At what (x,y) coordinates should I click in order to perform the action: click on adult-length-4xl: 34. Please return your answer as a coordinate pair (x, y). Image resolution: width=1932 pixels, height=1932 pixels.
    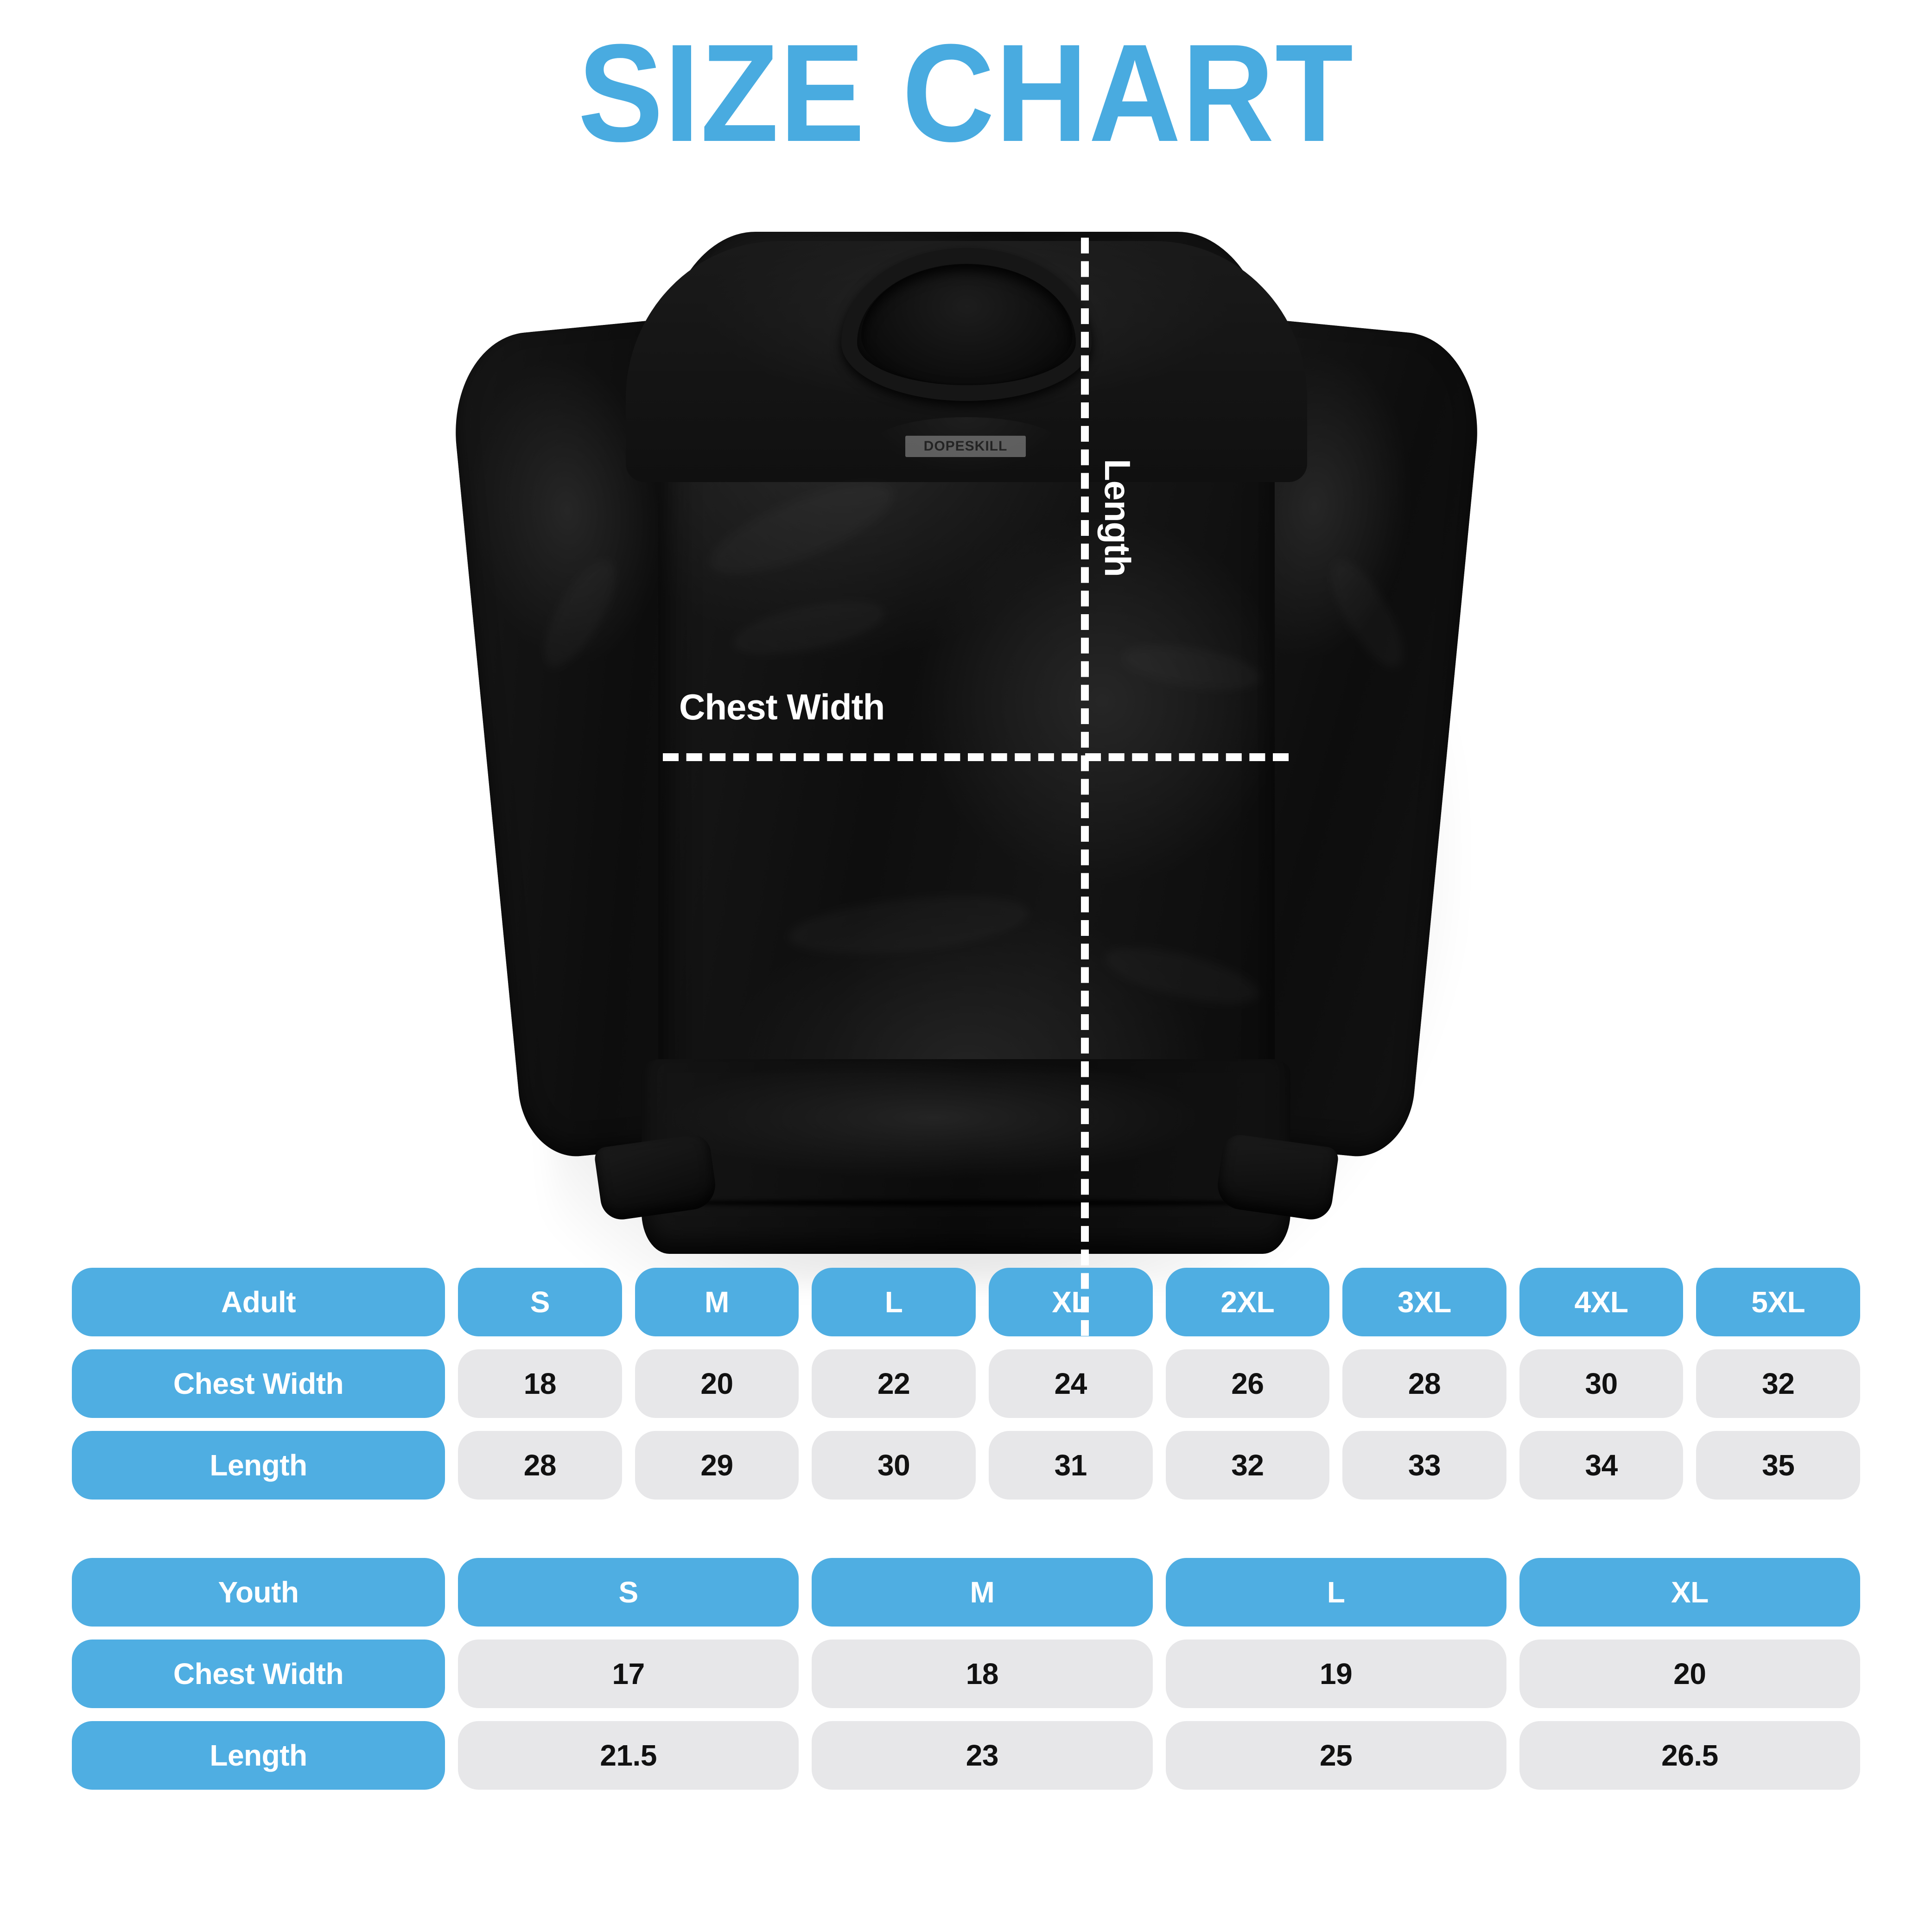
    Looking at the image, I should click on (1601, 1465).